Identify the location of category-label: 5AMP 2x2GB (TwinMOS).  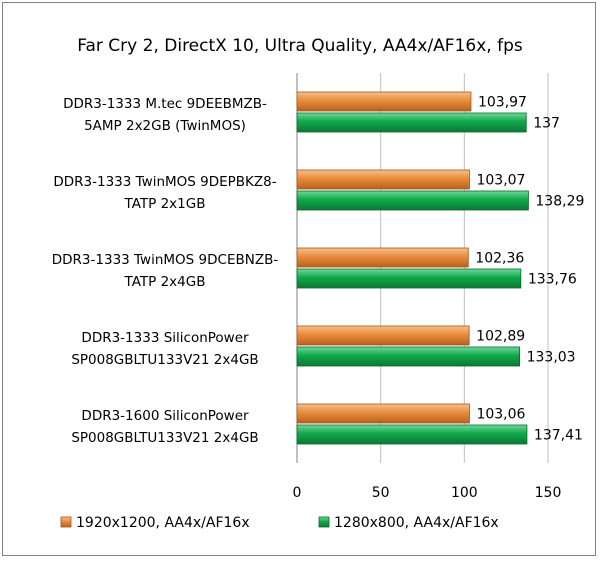
(165, 126).